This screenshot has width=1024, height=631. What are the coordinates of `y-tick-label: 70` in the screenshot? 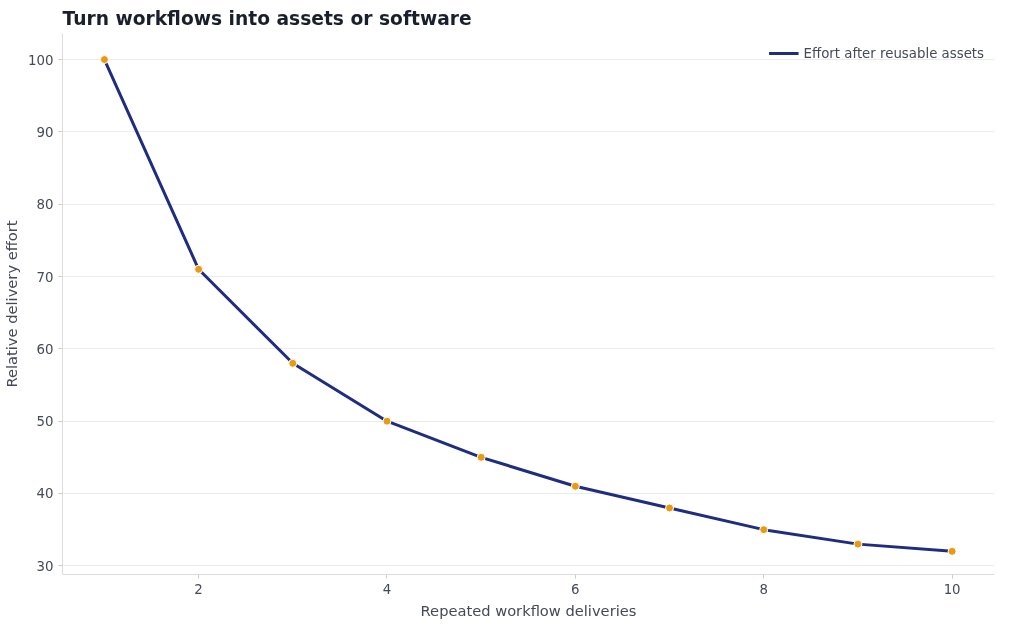 It's located at (45, 277).